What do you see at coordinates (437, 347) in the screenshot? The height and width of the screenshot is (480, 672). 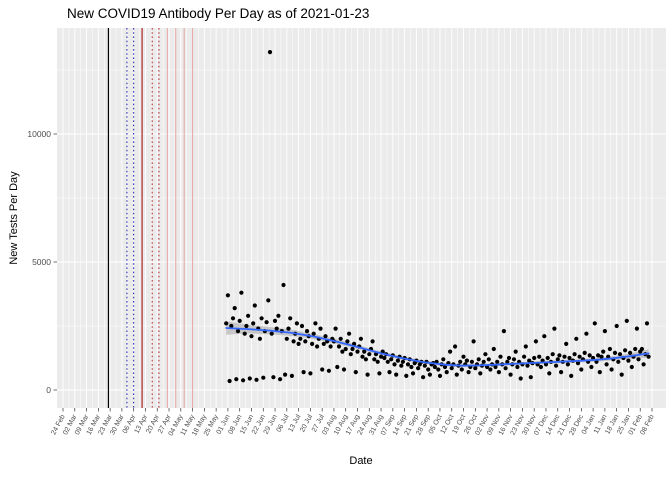 I see `smooth-line` at bounding box center [437, 347].